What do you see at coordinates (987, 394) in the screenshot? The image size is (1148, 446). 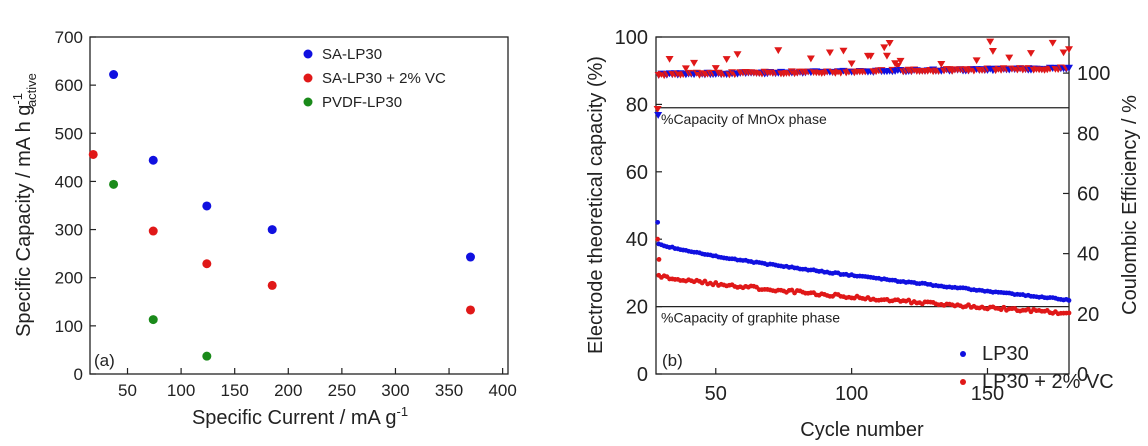 I see `x-tick-label-b: 150` at bounding box center [987, 394].